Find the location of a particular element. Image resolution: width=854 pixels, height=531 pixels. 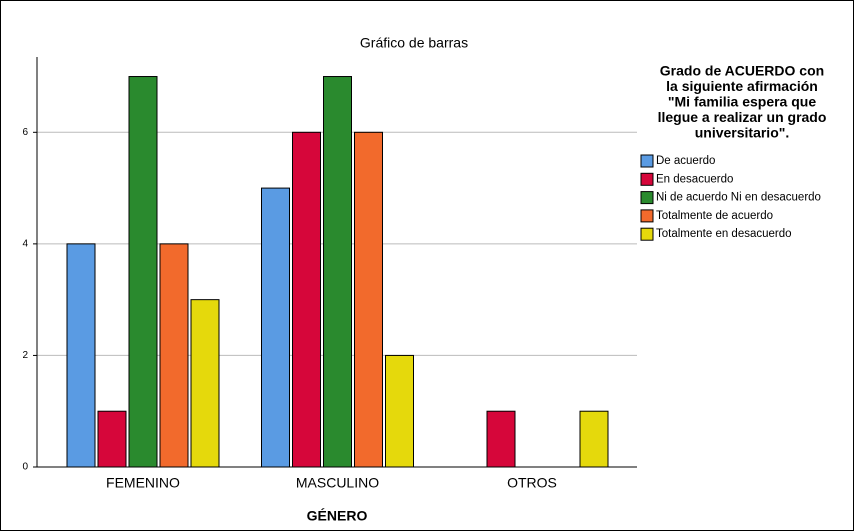

legend-title: llegue a realizar un grado is located at coordinates (742, 117).